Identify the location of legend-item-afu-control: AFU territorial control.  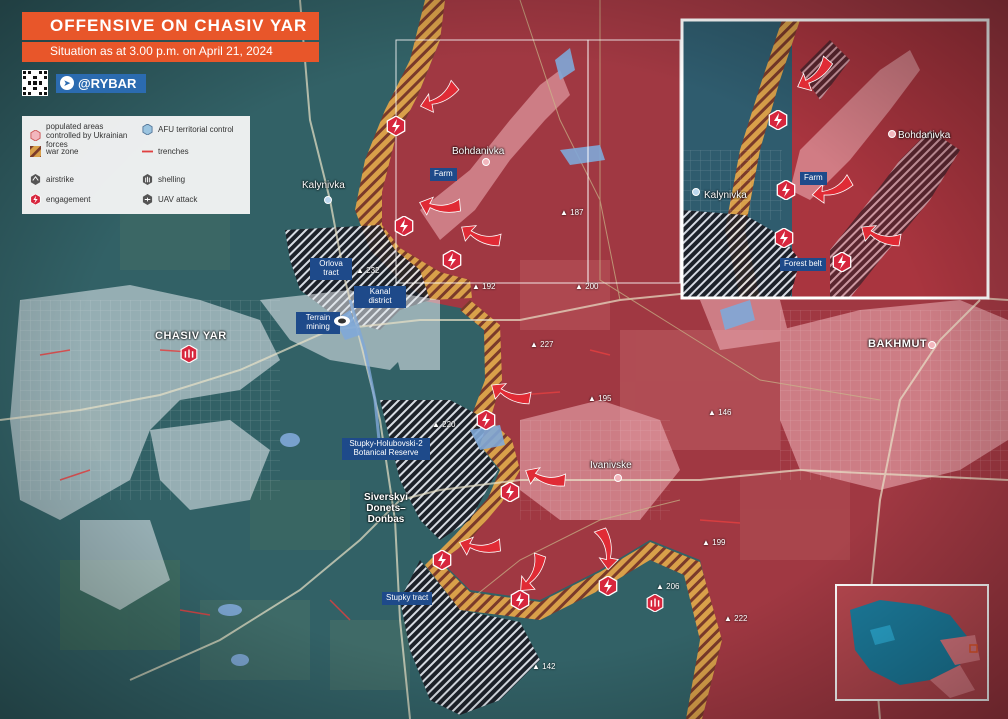
(188, 129).